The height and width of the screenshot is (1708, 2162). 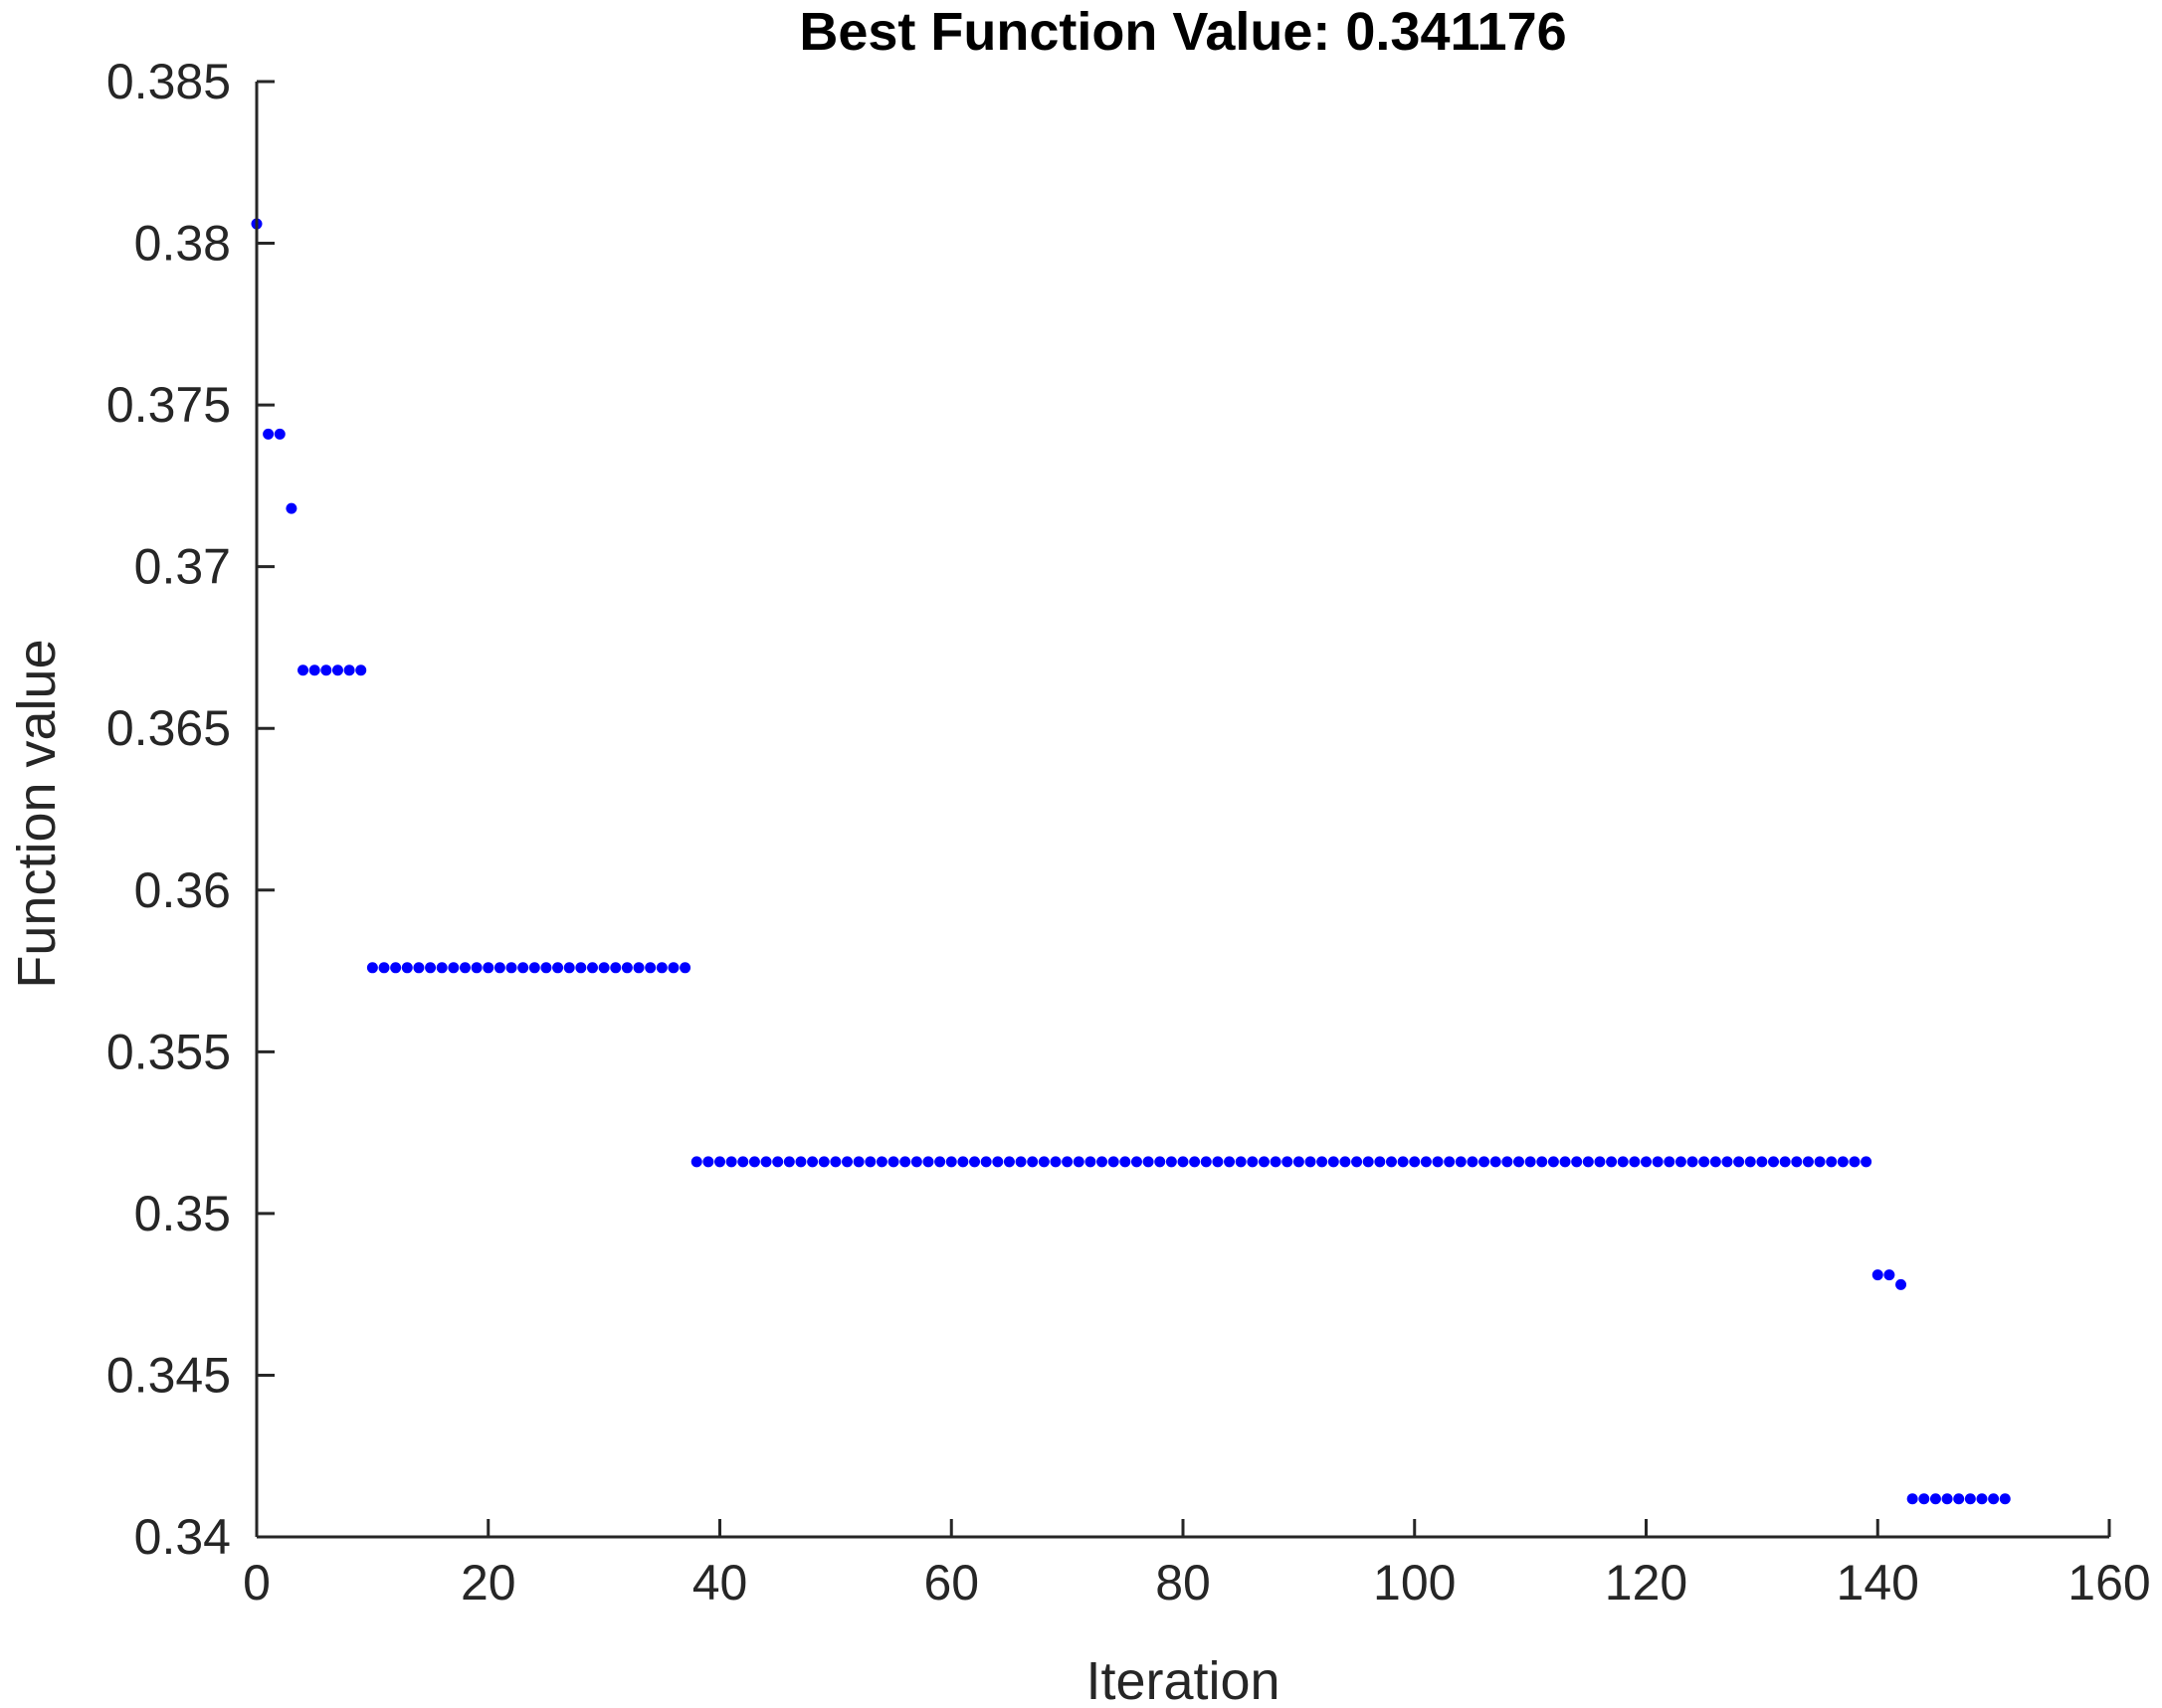 What do you see at coordinates (168, 1051) in the screenshot?
I see `y-tick-label: 0.355` at bounding box center [168, 1051].